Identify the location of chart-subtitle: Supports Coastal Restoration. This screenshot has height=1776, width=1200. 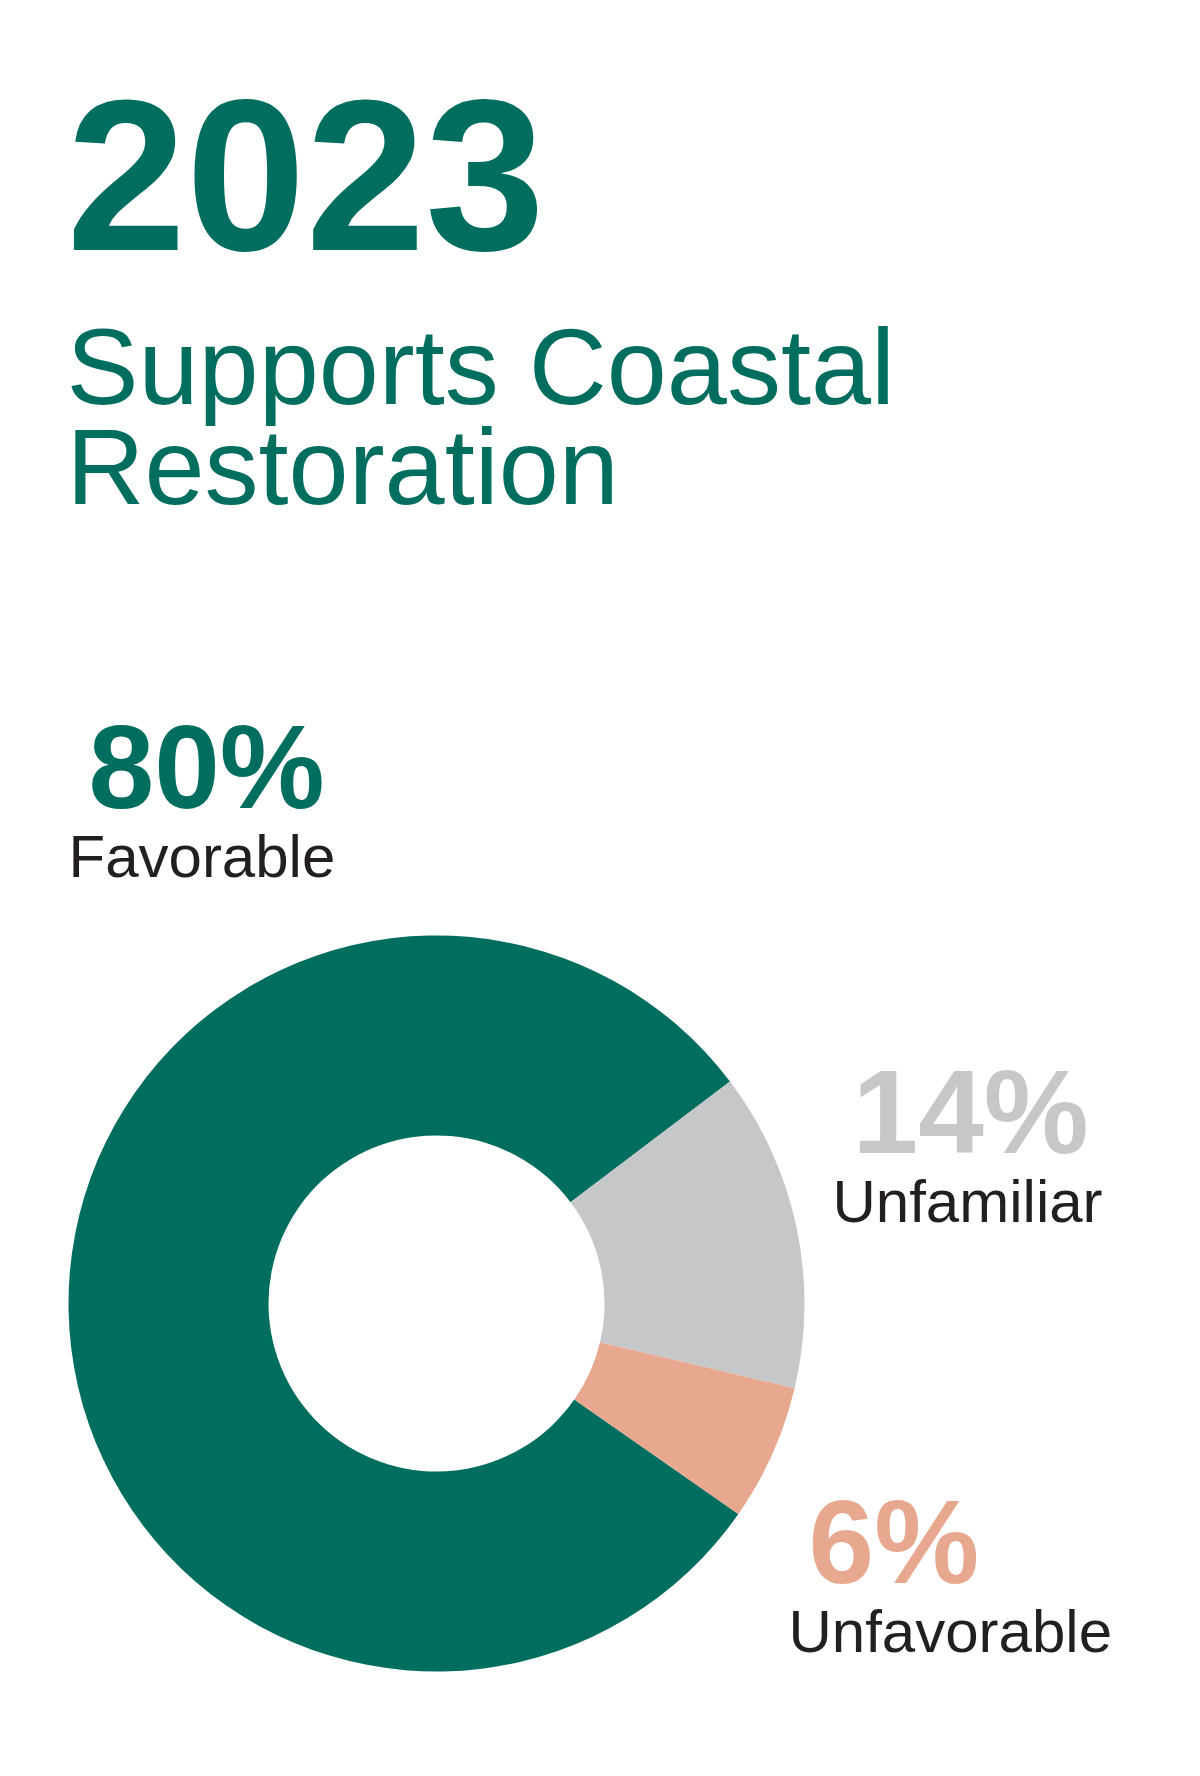
(480, 416).